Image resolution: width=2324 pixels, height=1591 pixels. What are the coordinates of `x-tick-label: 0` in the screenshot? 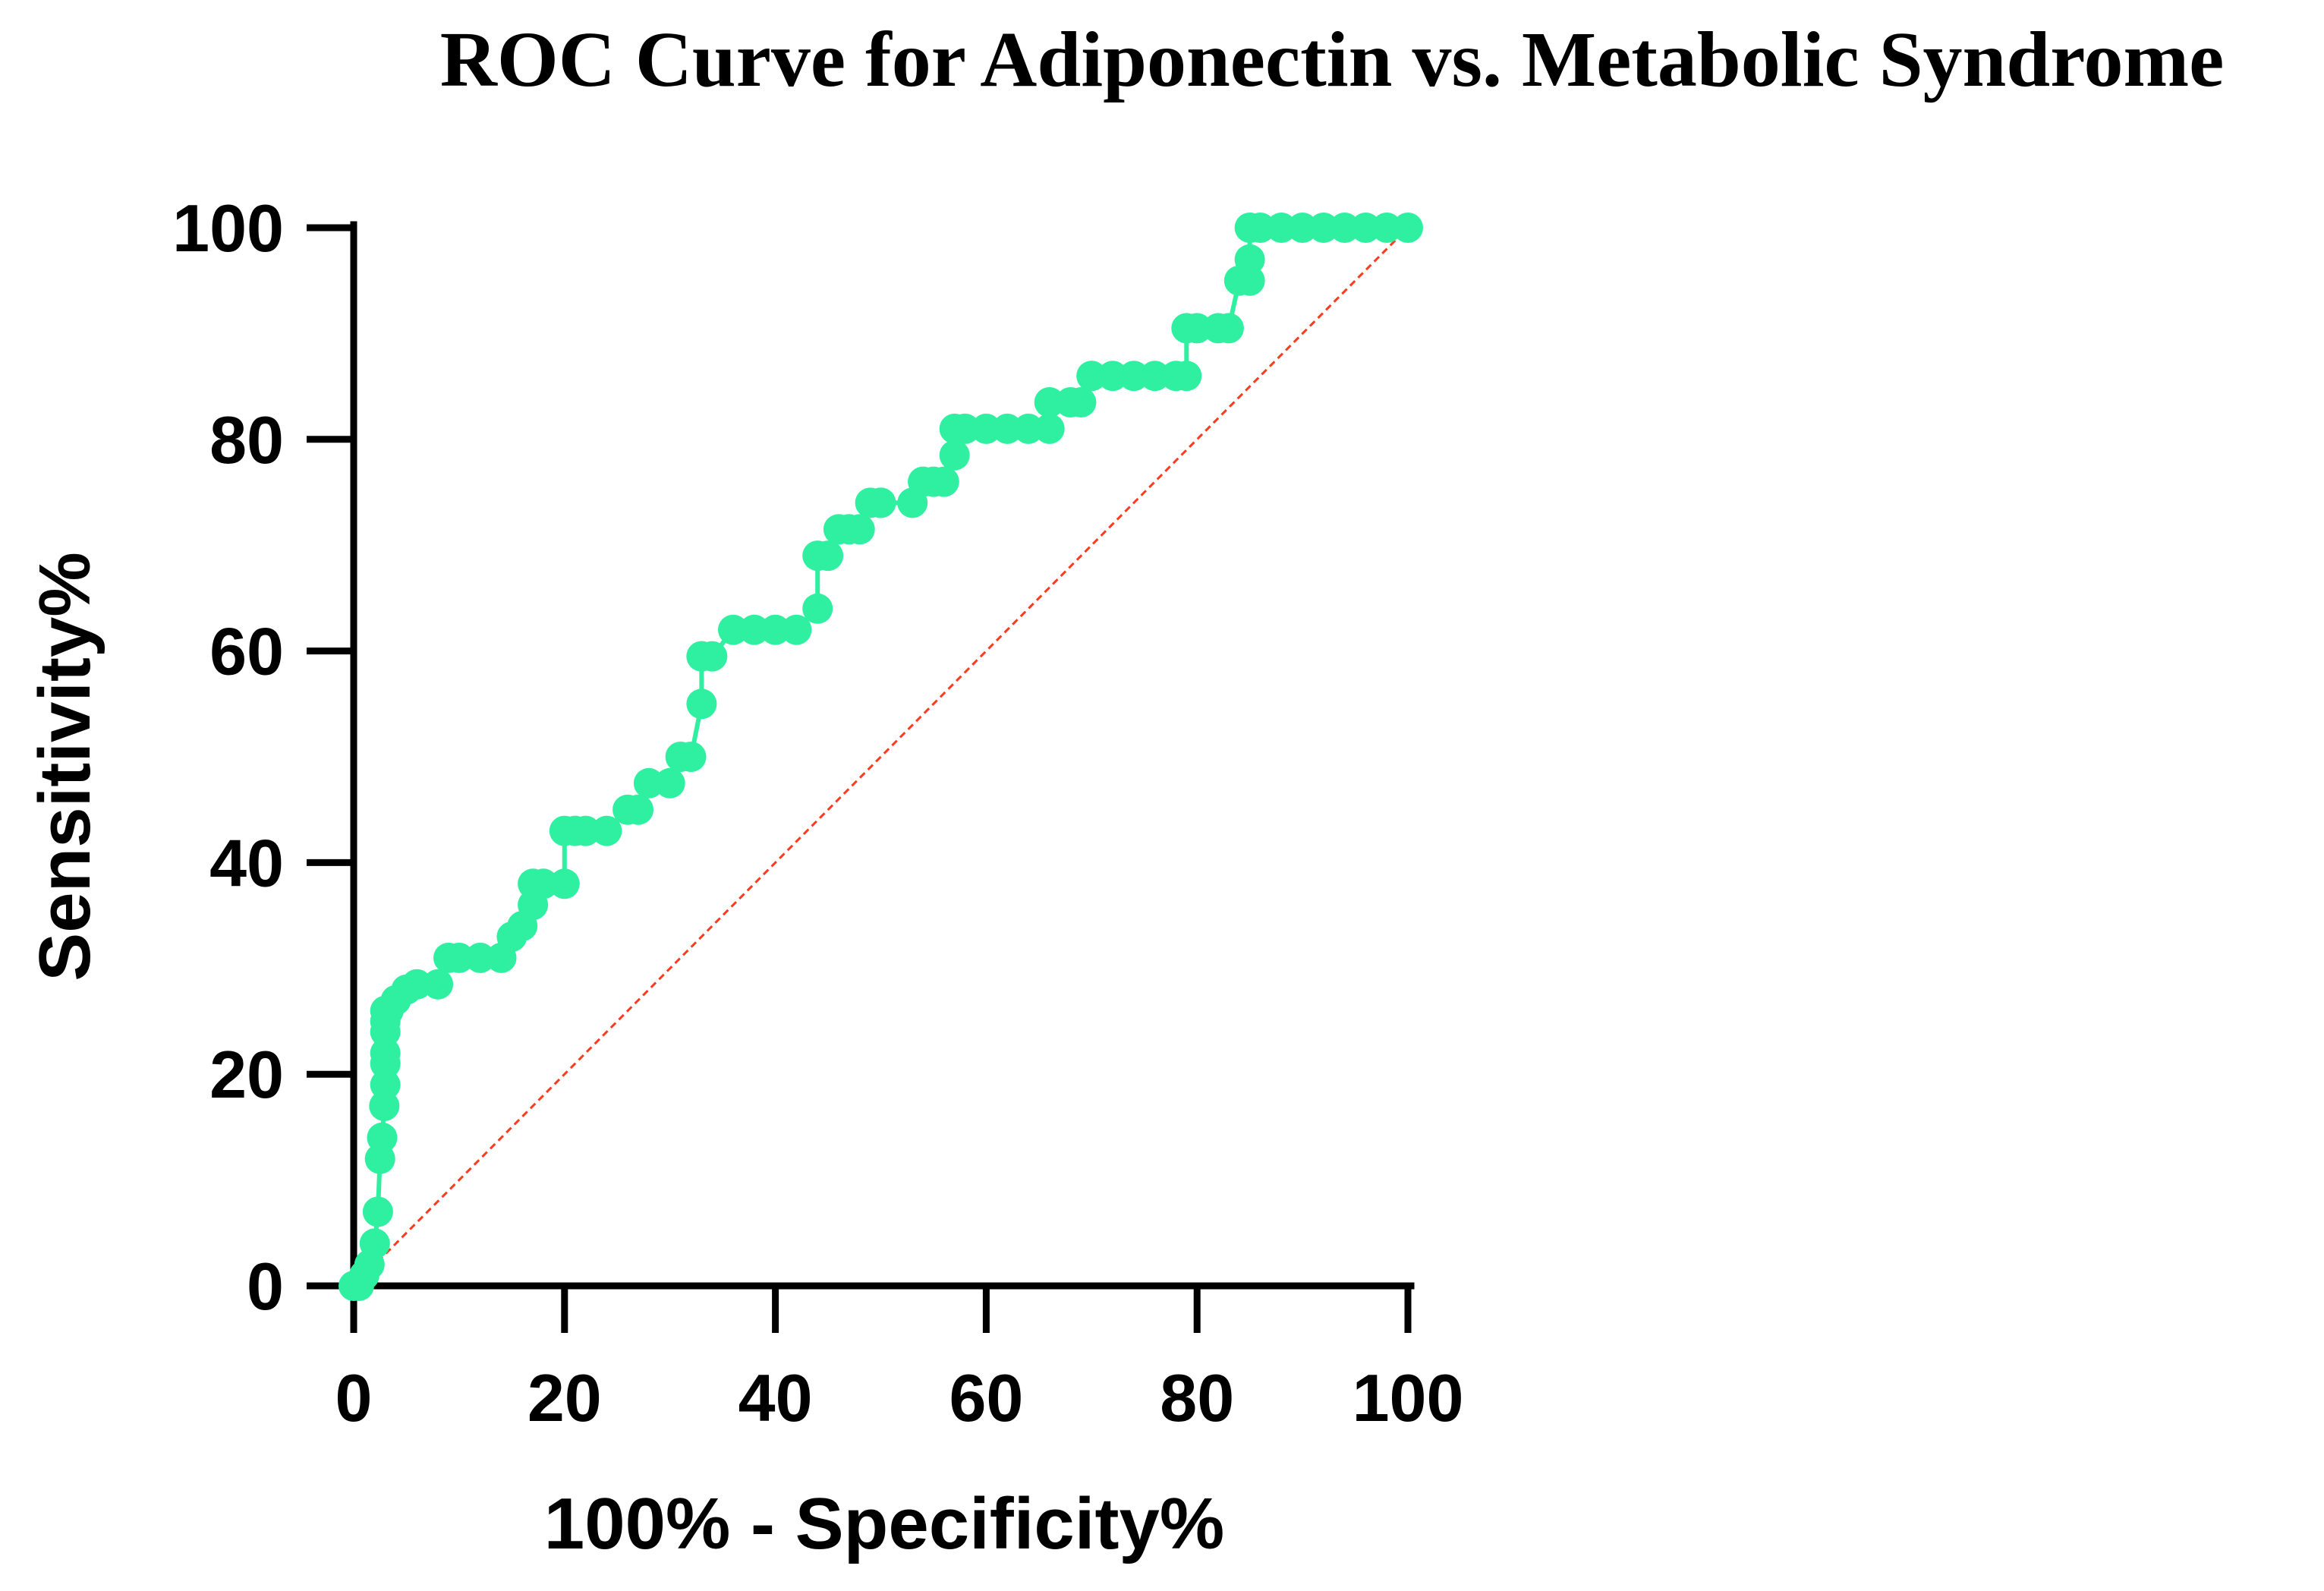 It's located at (354, 1397).